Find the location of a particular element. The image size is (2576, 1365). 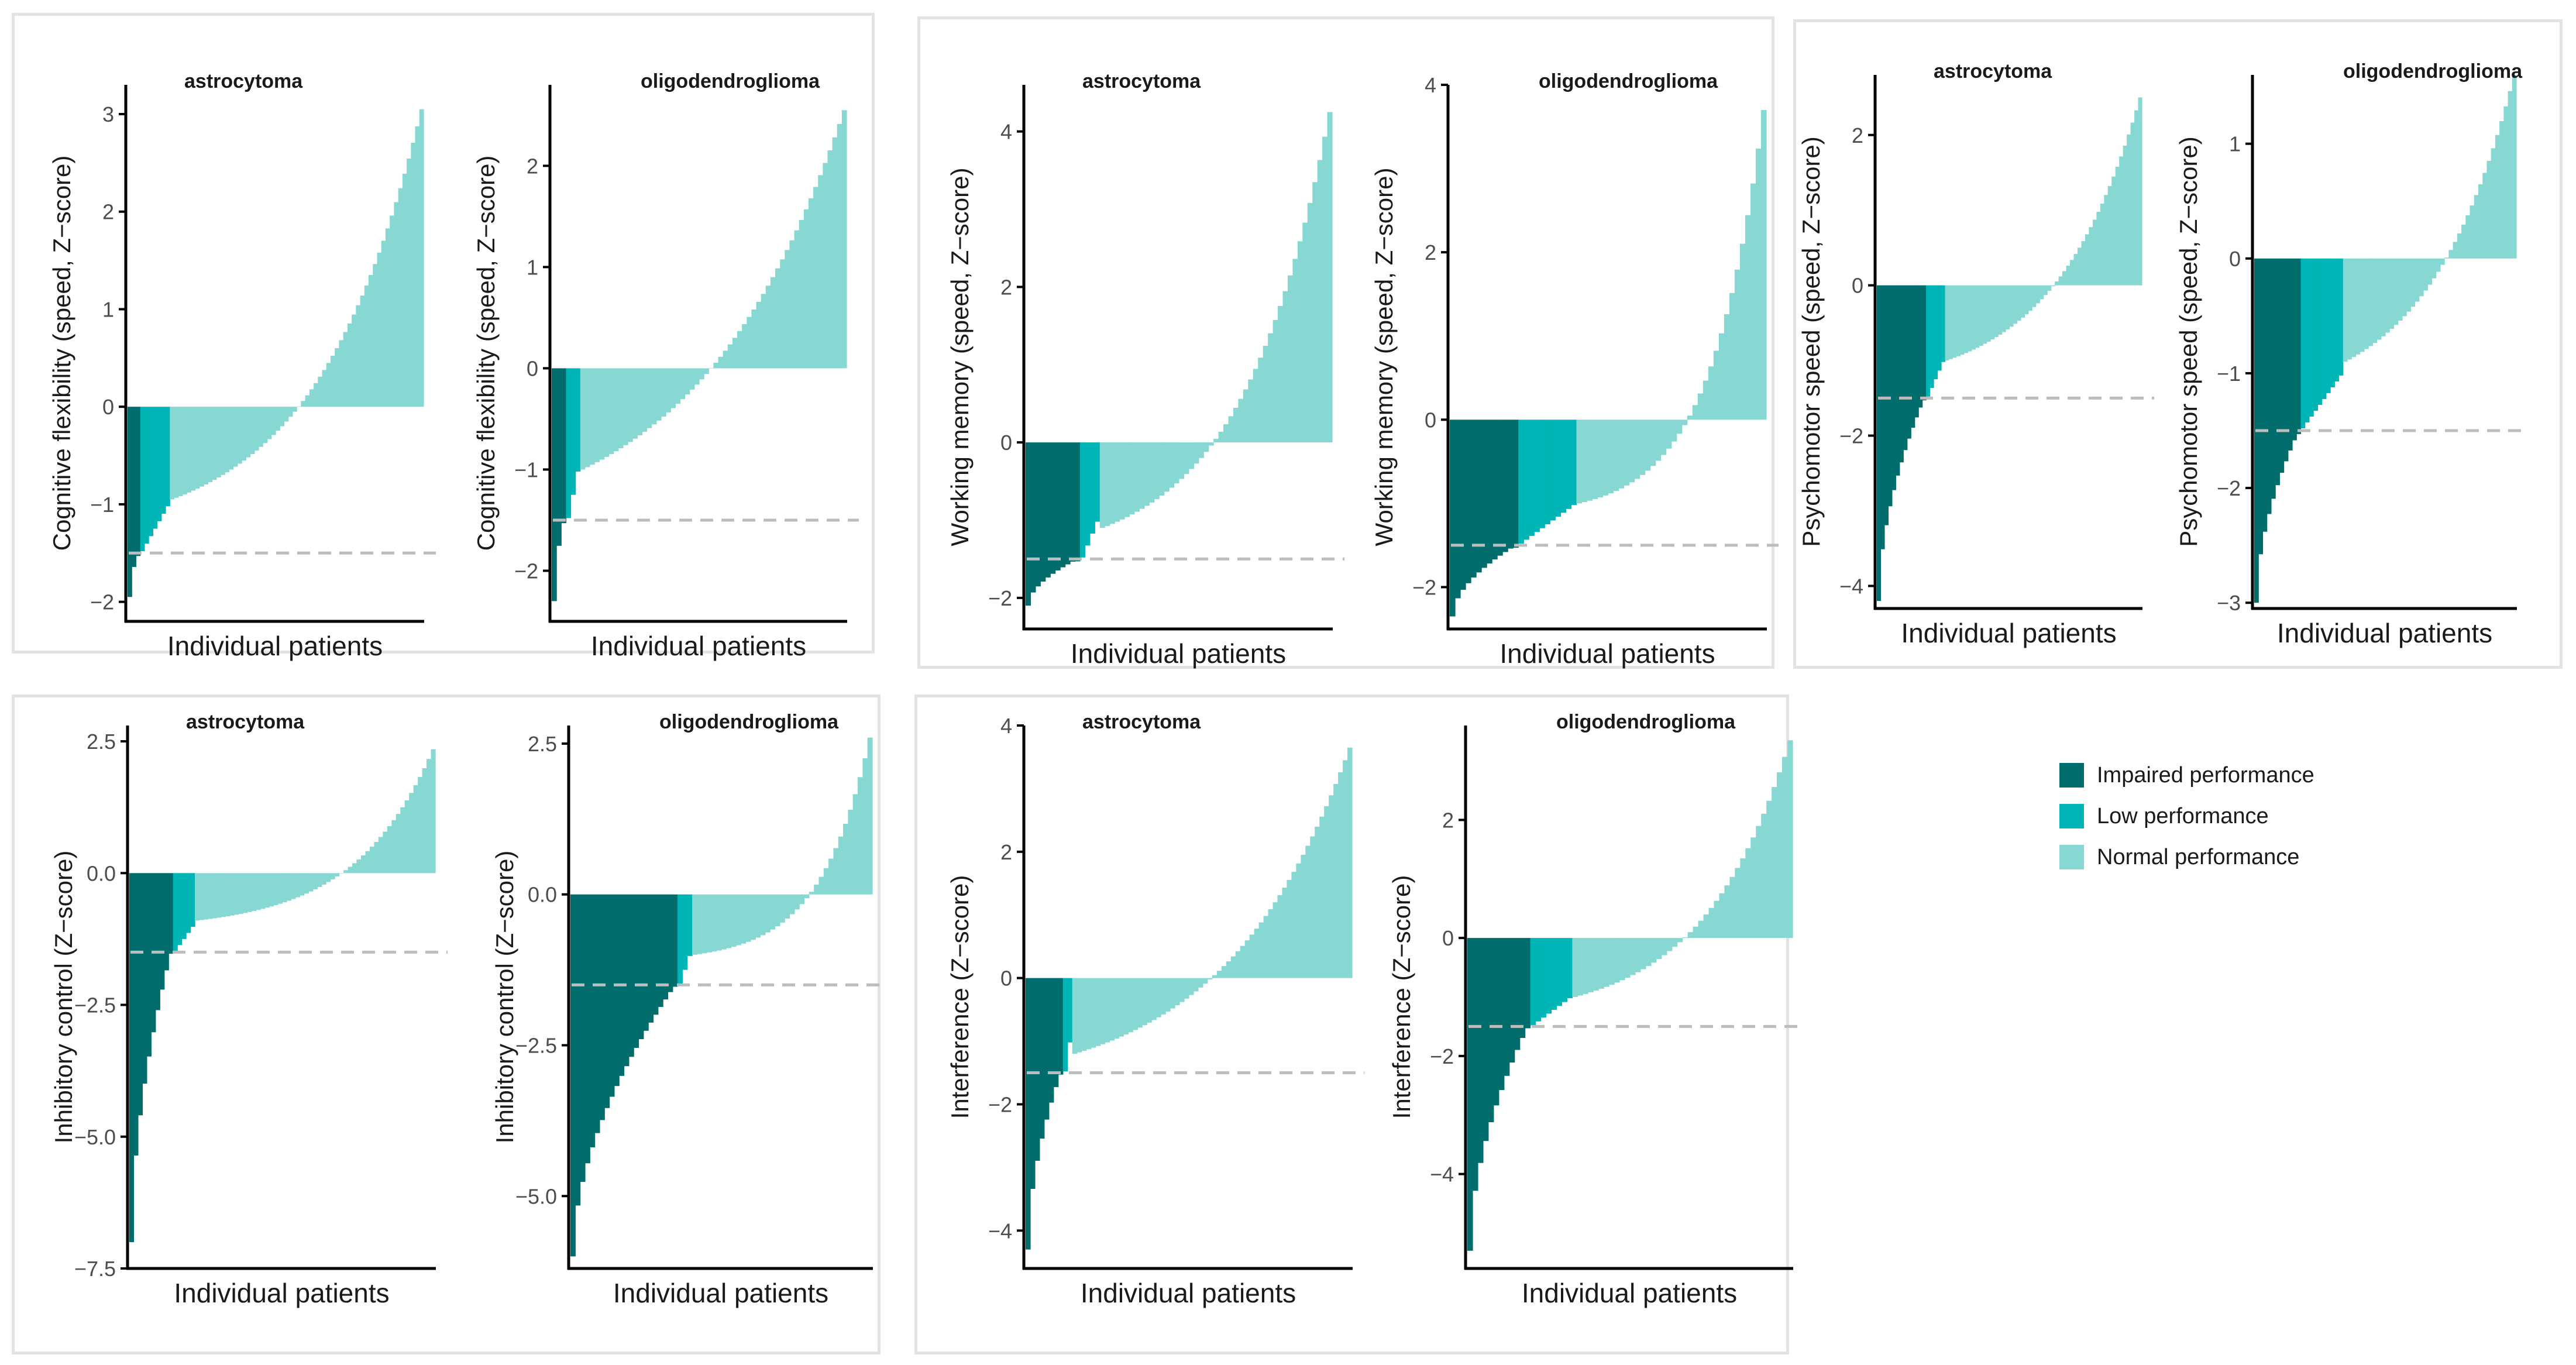

legend-item-impaired: Impaired performance is located at coordinates (2186, 775).